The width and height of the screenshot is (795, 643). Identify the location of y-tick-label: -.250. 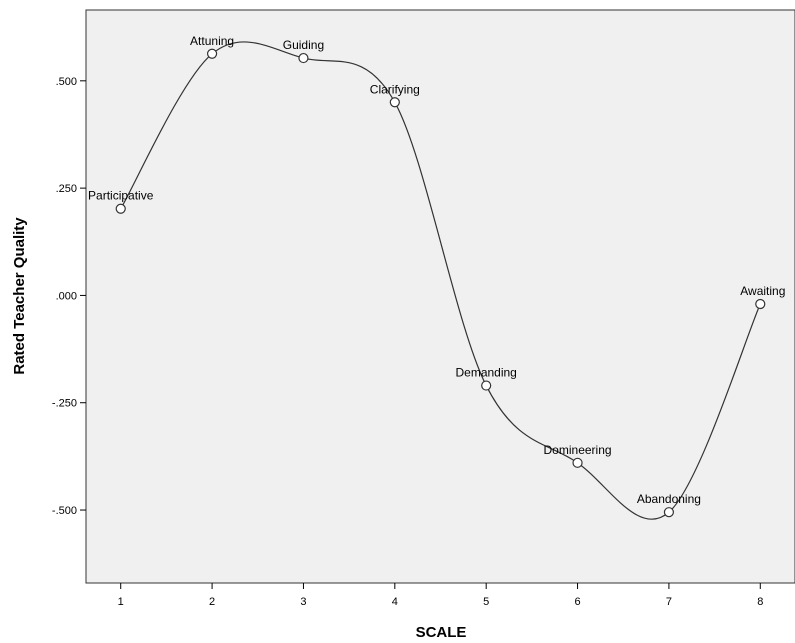
(64, 404).